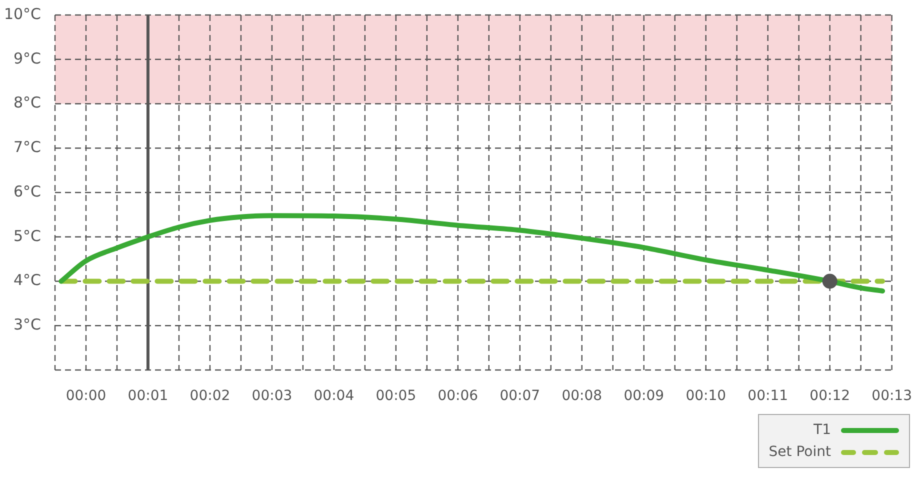 This screenshot has width=922, height=482. Describe the element at coordinates (768, 396) in the screenshot. I see `x-tick-label: 00:11` at that location.